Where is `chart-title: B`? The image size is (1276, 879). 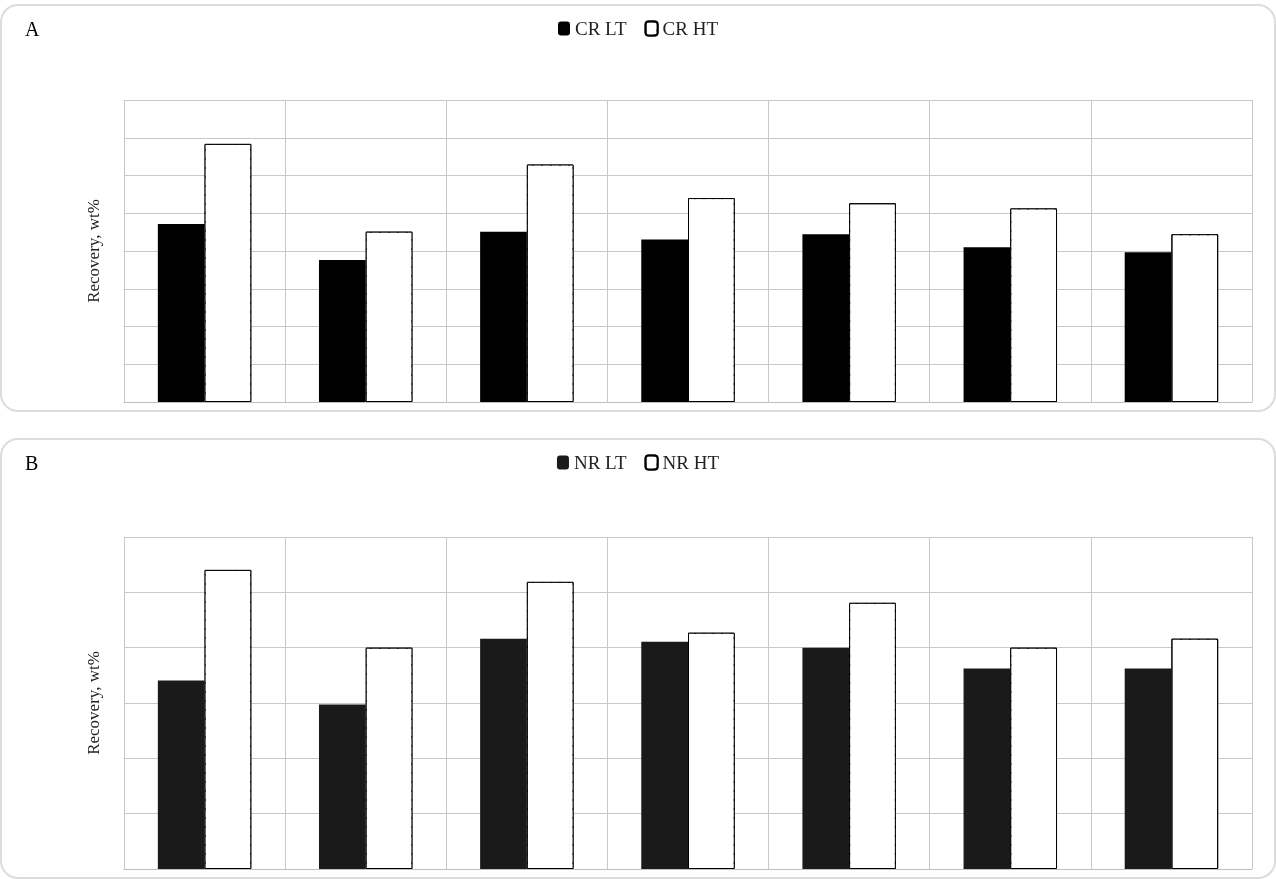 chart-title: B is located at coordinates (32, 463).